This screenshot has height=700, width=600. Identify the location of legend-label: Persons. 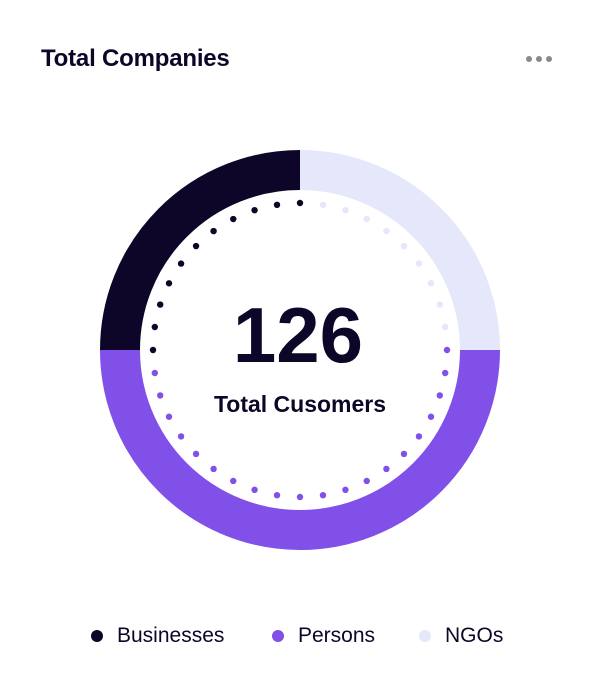
(337, 635).